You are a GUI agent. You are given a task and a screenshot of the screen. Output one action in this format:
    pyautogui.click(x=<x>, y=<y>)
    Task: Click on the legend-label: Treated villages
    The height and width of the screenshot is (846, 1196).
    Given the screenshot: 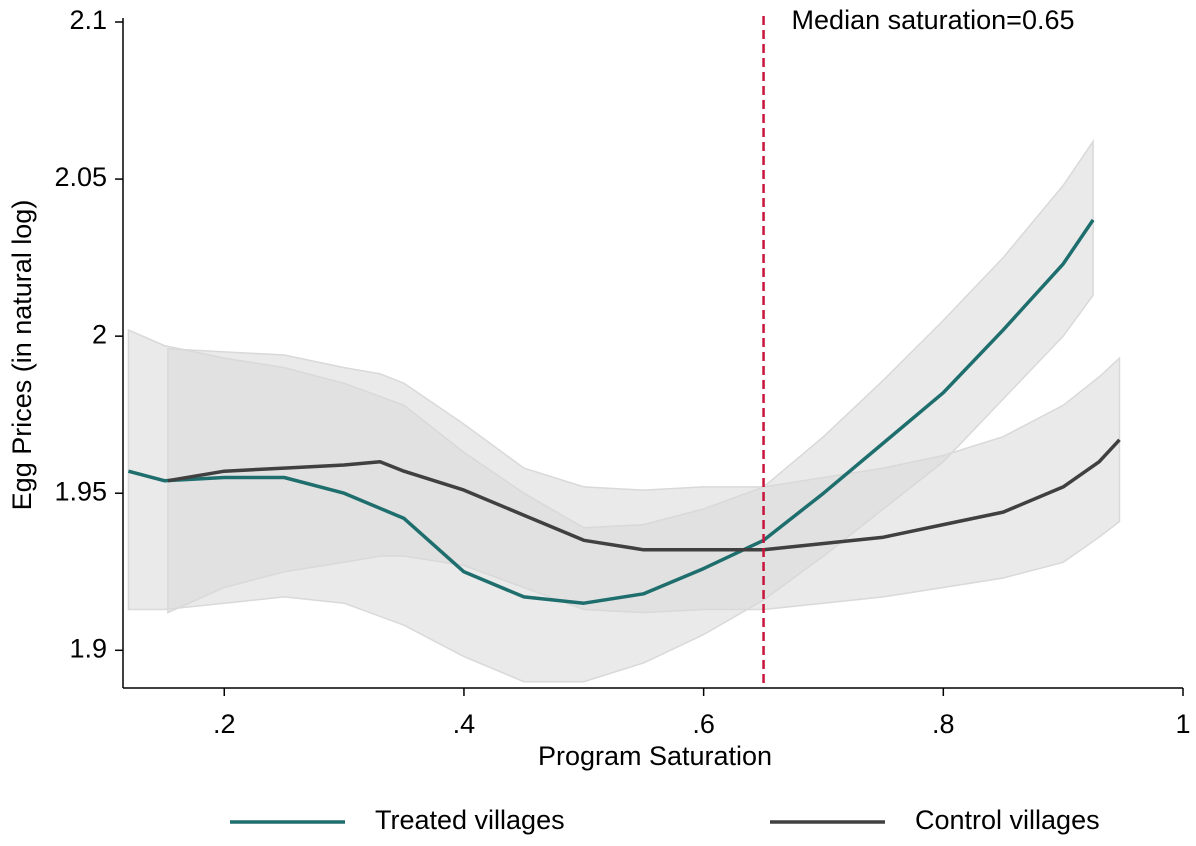 What is the action you would take?
    pyautogui.click(x=470, y=820)
    